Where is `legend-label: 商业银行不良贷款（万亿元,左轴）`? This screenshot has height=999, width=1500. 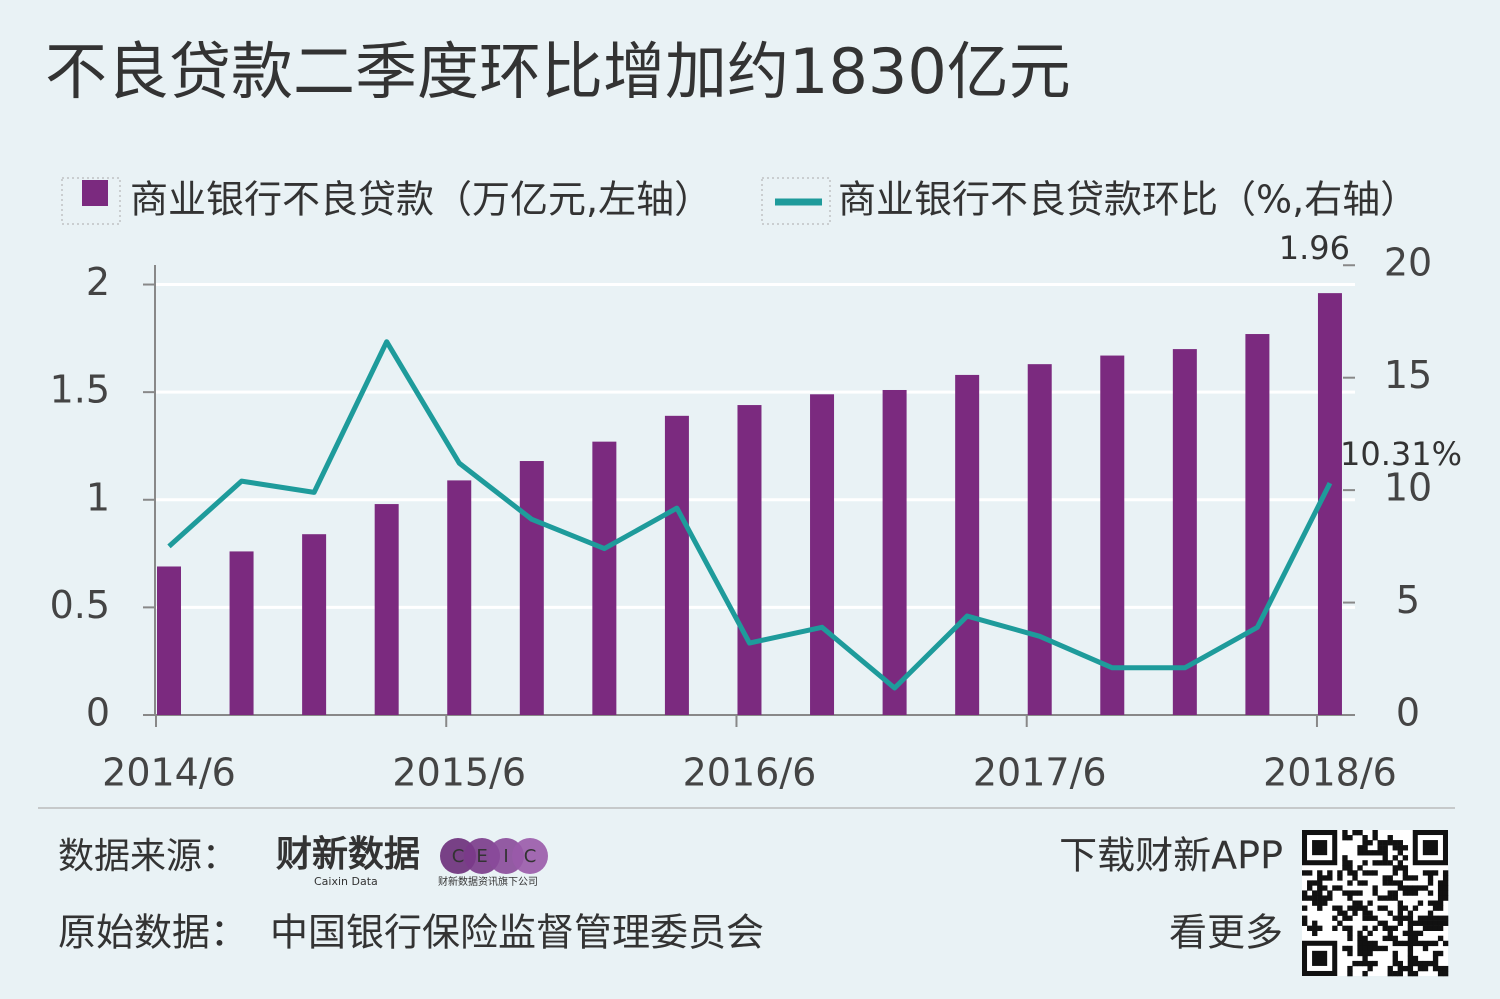
legend-label: 商业银行不良贷款（万亿元,左轴） is located at coordinates (421, 200).